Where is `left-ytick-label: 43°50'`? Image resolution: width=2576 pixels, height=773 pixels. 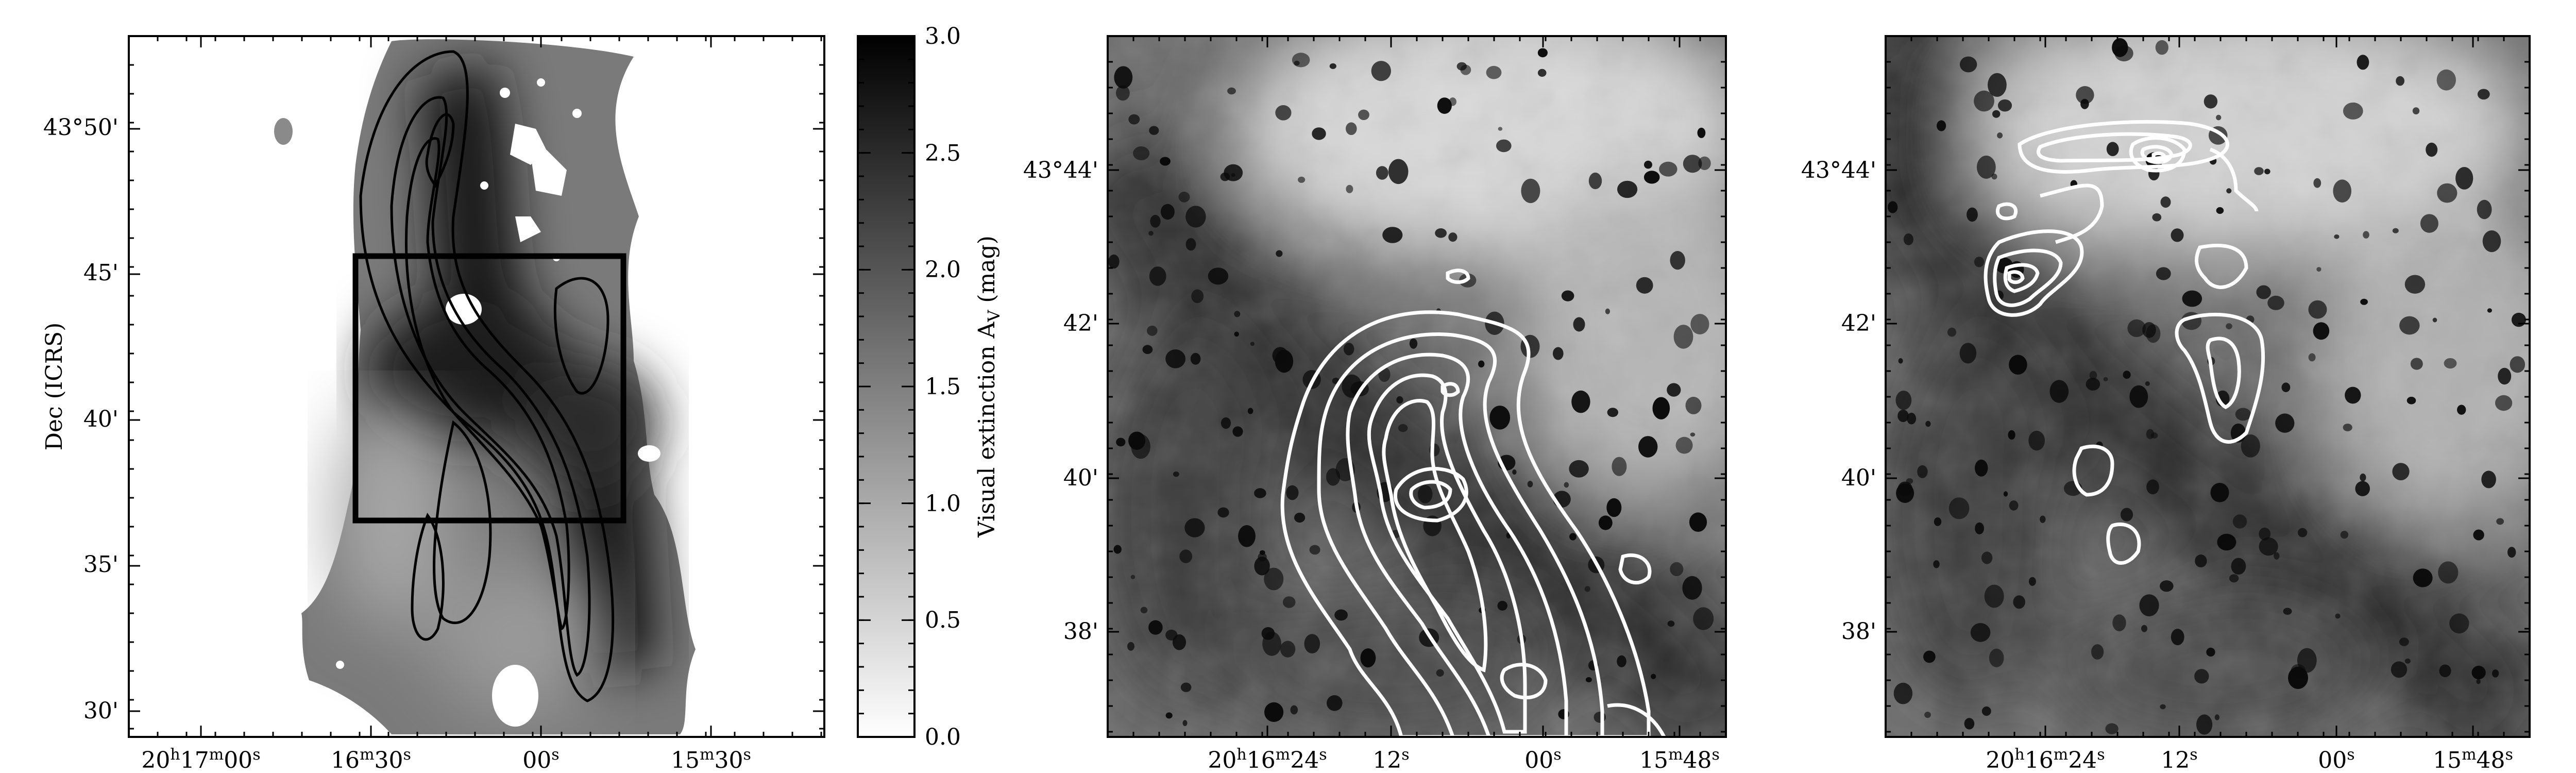 left-ytick-label: 43°50' is located at coordinates (80, 127).